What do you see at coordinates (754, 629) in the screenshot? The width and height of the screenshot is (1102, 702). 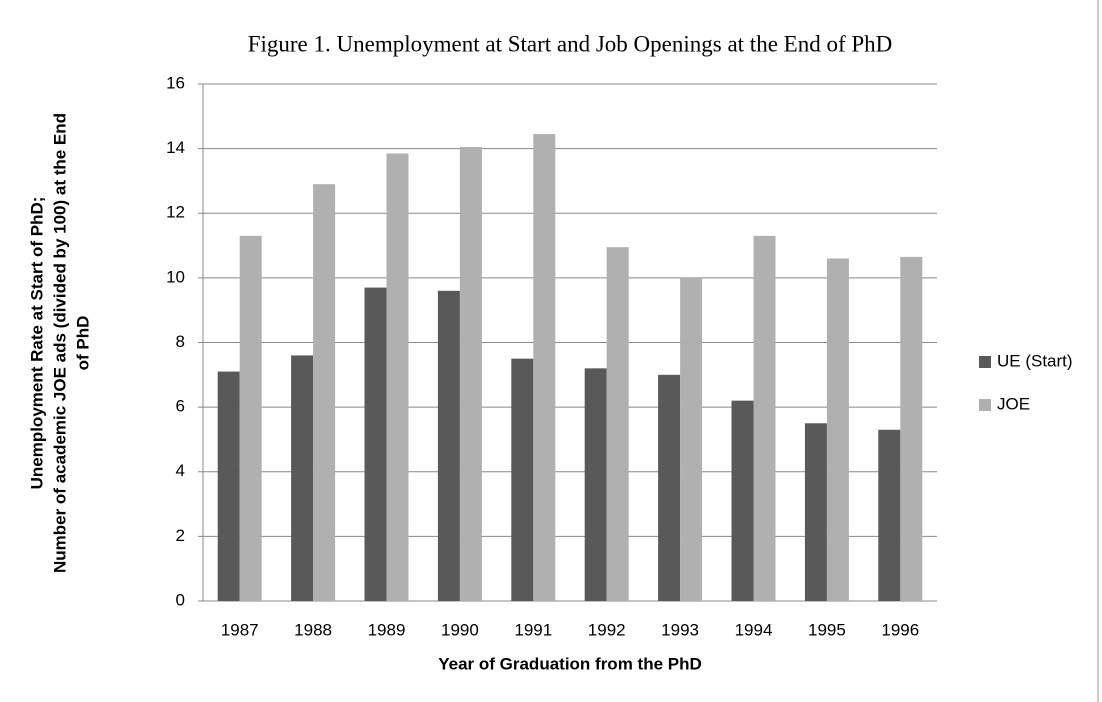 I see `x-tick-label: 1994` at bounding box center [754, 629].